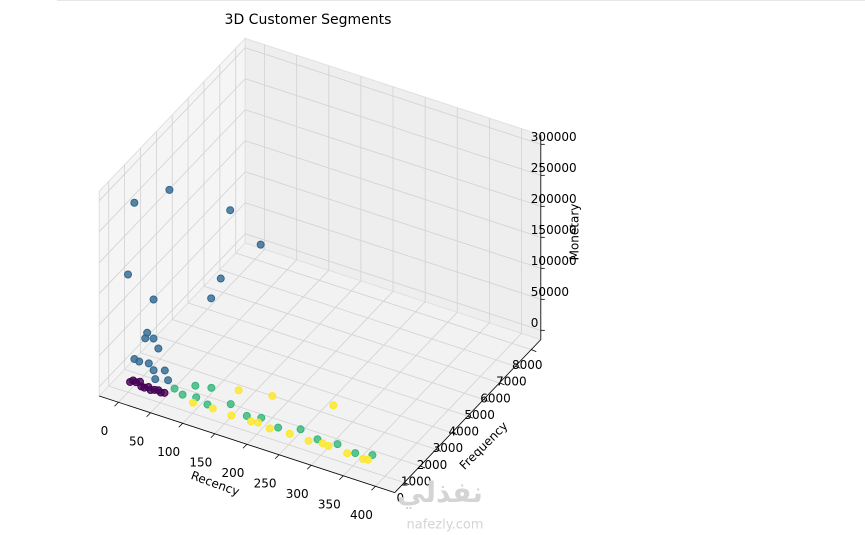 The image size is (865, 535). Describe the element at coordinates (554, 137) in the screenshot. I see `z-tick-label: 300000` at that location.